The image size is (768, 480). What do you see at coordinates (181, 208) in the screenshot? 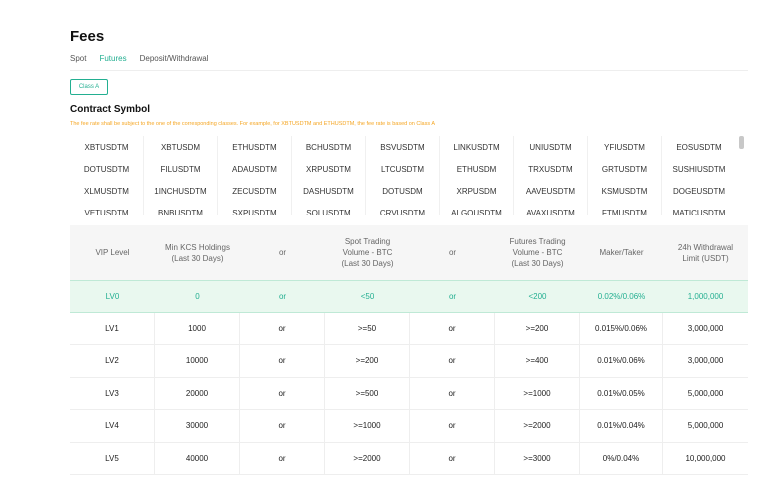
I see `symbol: BNBUSDTM` at bounding box center [181, 208].